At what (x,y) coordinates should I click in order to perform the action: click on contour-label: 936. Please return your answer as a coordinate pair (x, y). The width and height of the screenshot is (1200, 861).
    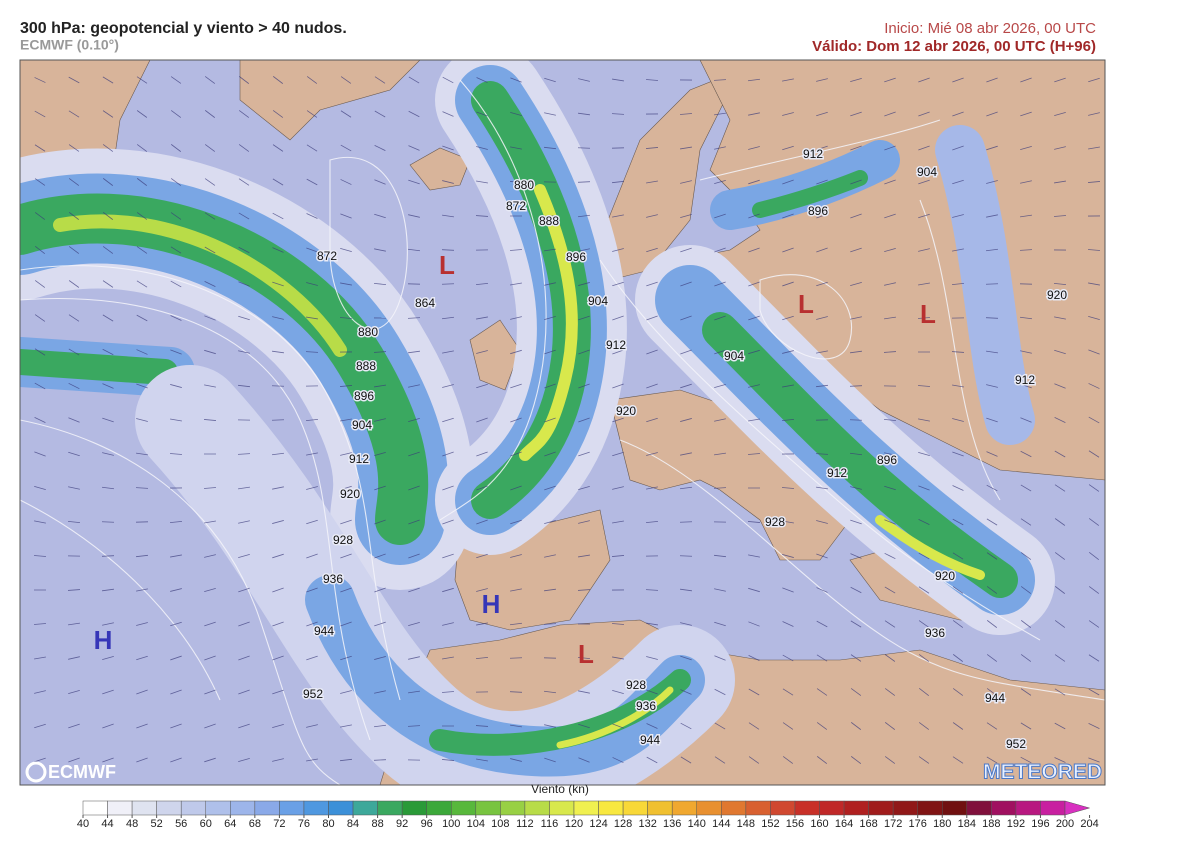
    Looking at the image, I should click on (935, 633).